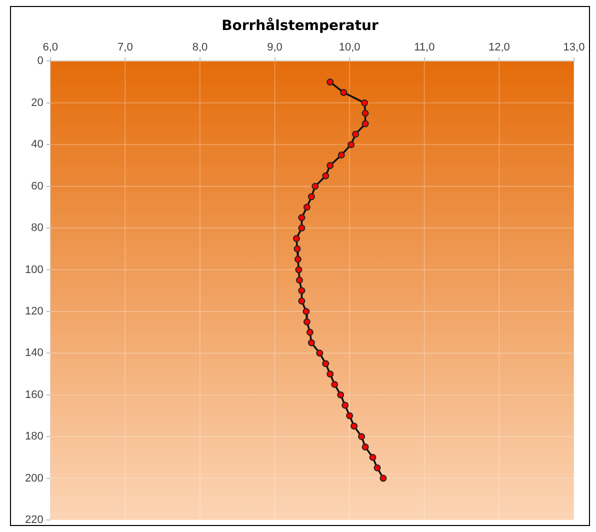  Describe the element at coordinates (34, 520) in the screenshot. I see `y-tick-label: 220` at that location.